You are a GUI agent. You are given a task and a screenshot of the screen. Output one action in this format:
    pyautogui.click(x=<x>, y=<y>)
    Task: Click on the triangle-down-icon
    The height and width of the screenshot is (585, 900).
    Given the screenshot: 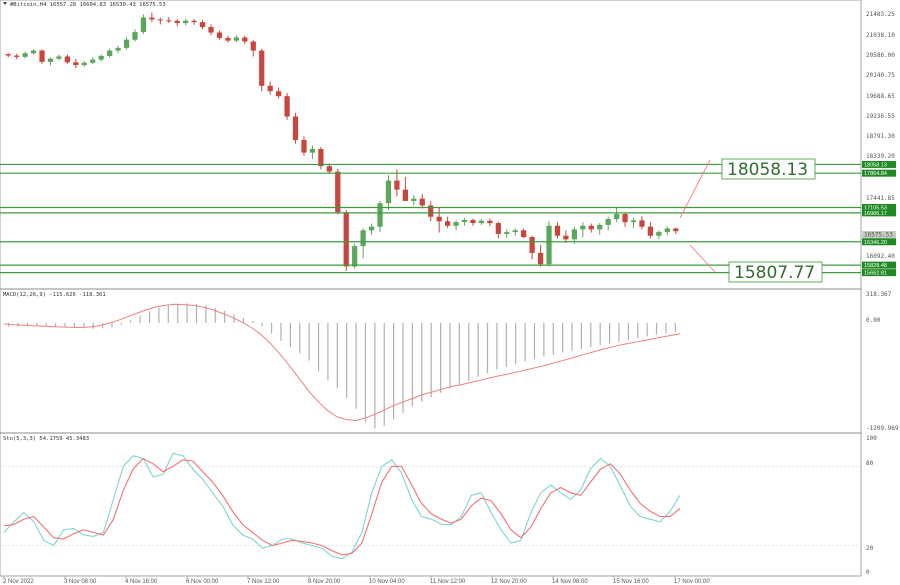 What is the action you would take?
    pyautogui.click(x=5, y=3)
    